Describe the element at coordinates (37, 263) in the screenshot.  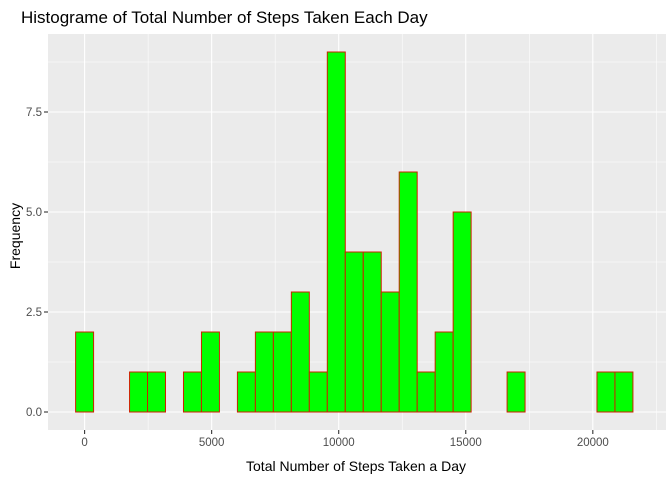
I see `y-axis: 0.0 2.5 5.0 7.5` at that location.